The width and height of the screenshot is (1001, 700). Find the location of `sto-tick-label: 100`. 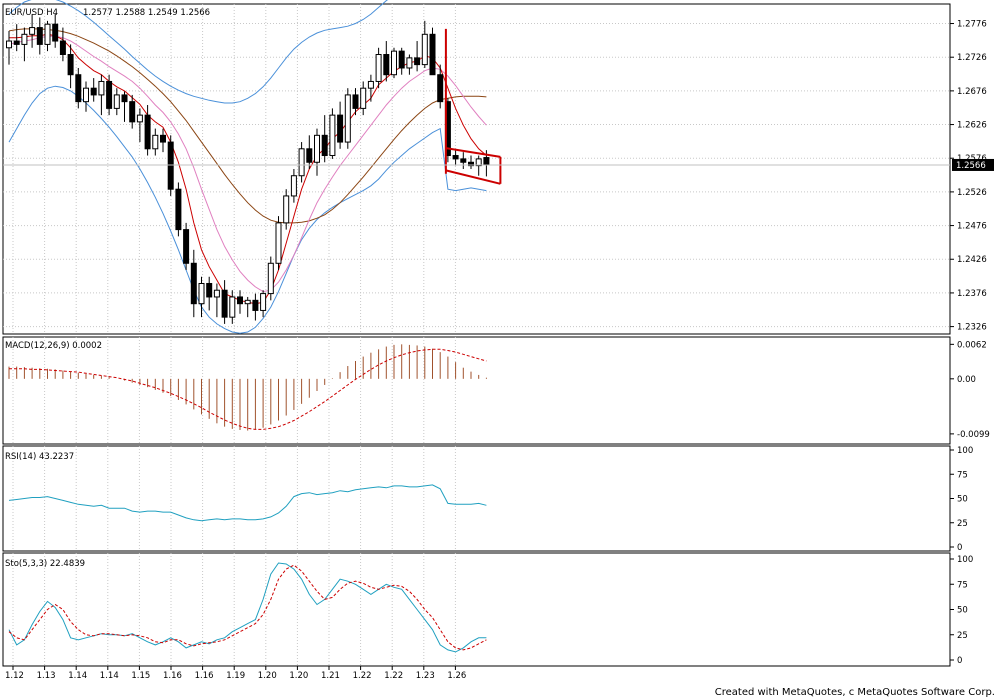

sto-tick-label: 100 is located at coordinates (965, 560).